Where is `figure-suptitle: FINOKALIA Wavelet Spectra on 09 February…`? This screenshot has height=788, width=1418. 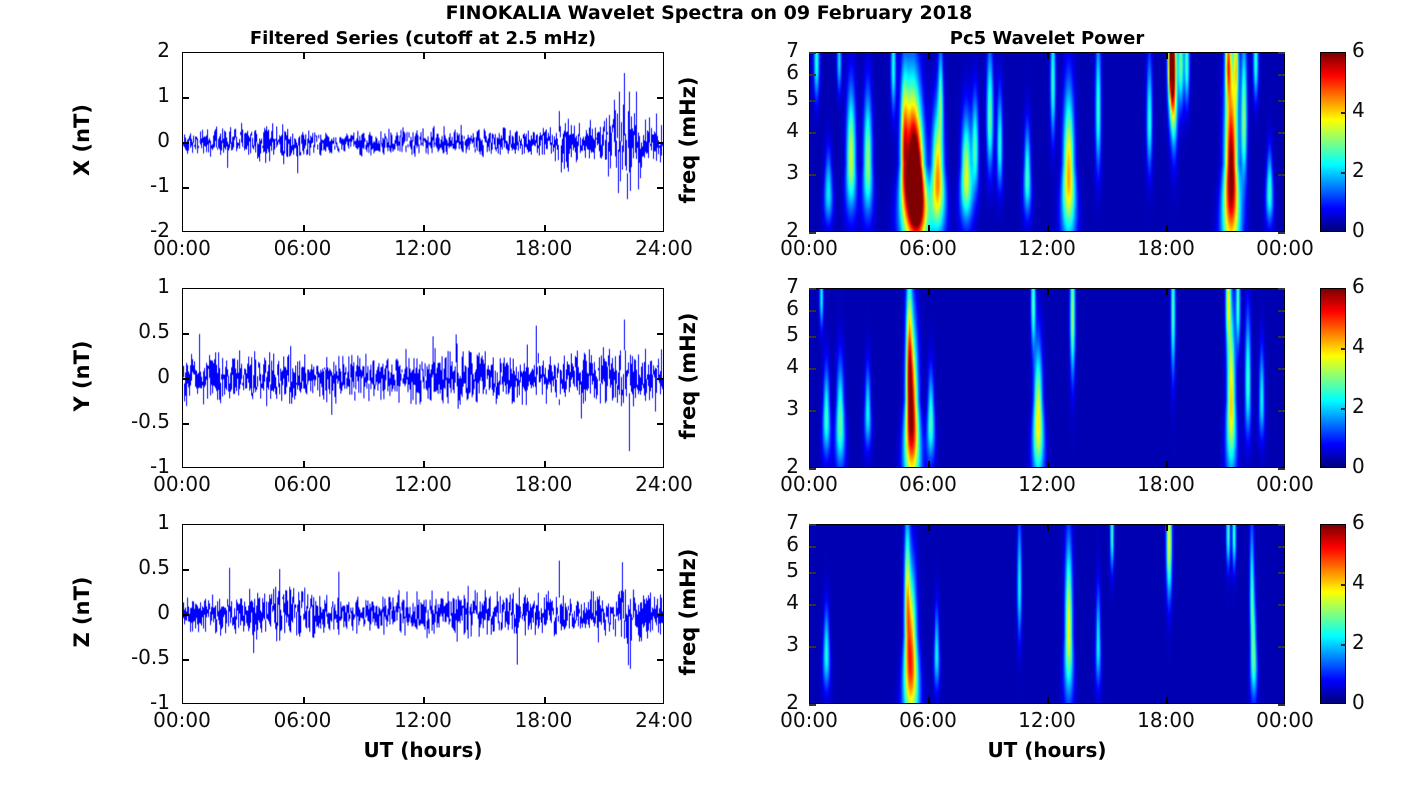
figure-suptitle: FINOKALIA Wavelet Spectra on 09 February… is located at coordinates (709, 13).